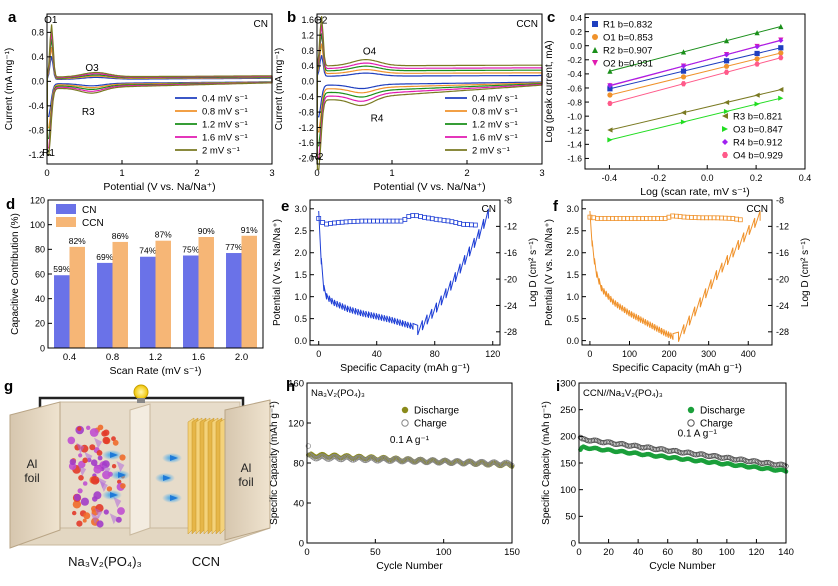 The width and height of the screenshot is (838, 586). Describe the element at coordinates (780, 200) in the screenshot. I see `y2-tick-label: -8` at that location.